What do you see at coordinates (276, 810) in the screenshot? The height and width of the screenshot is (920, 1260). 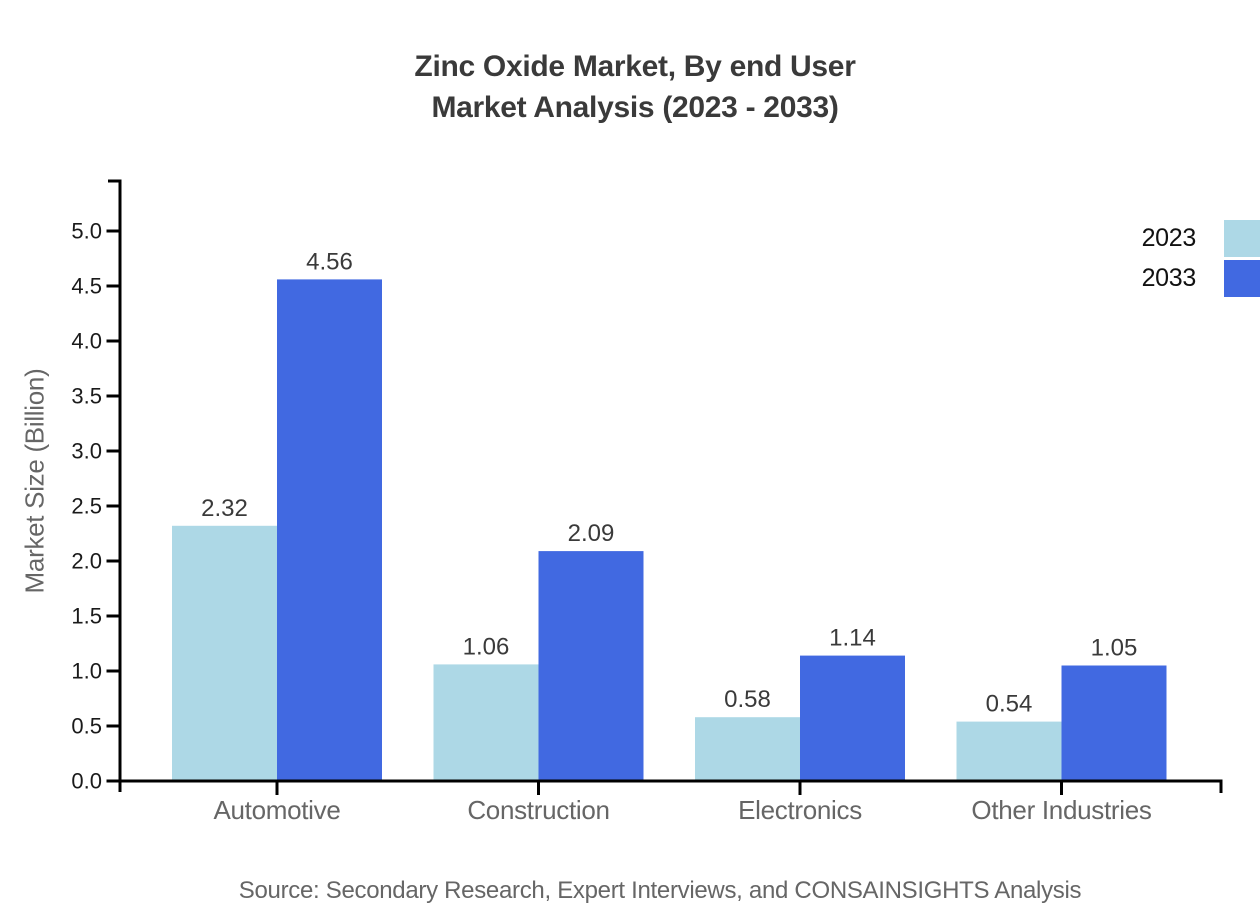 I see `category-label-automotive: Automotive` at bounding box center [276, 810].